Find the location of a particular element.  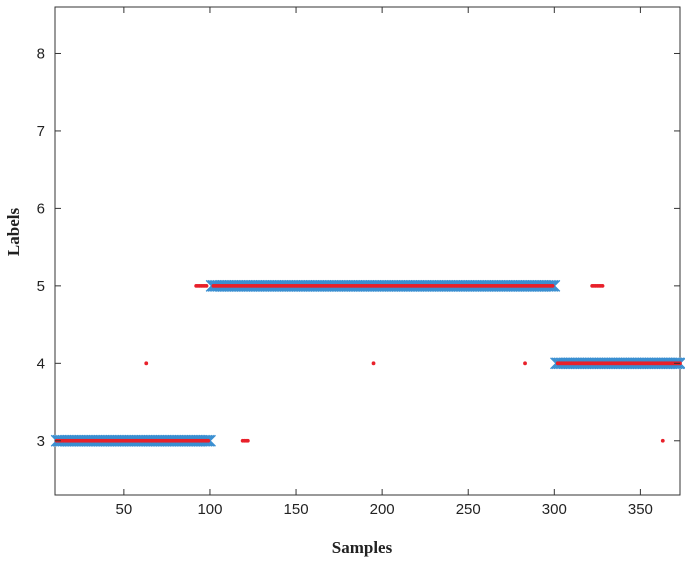

x-tick-label: 350 is located at coordinates (640, 509).